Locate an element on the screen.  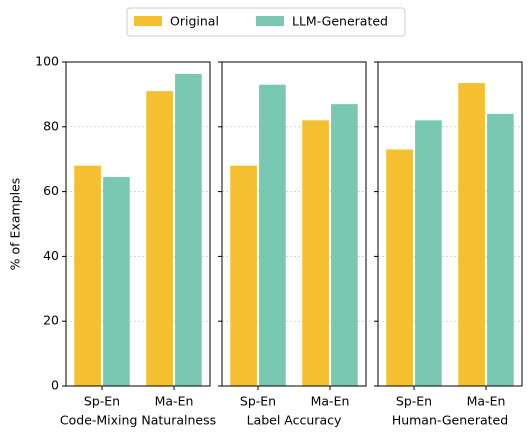
legend-label: LLM-Generated is located at coordinates (340, 21).